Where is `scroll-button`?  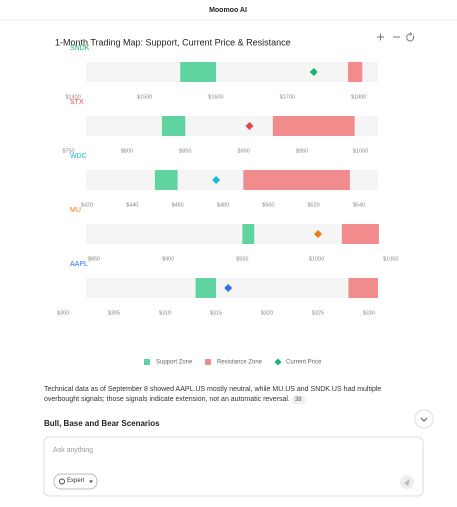
scroll-button is located at coordinates (424, 419).